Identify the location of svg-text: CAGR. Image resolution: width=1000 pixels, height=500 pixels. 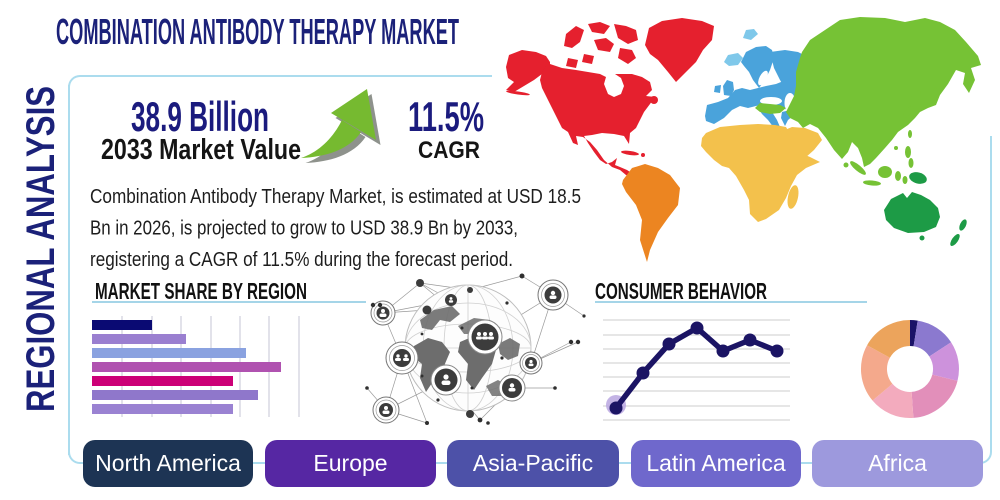
(449, 150).